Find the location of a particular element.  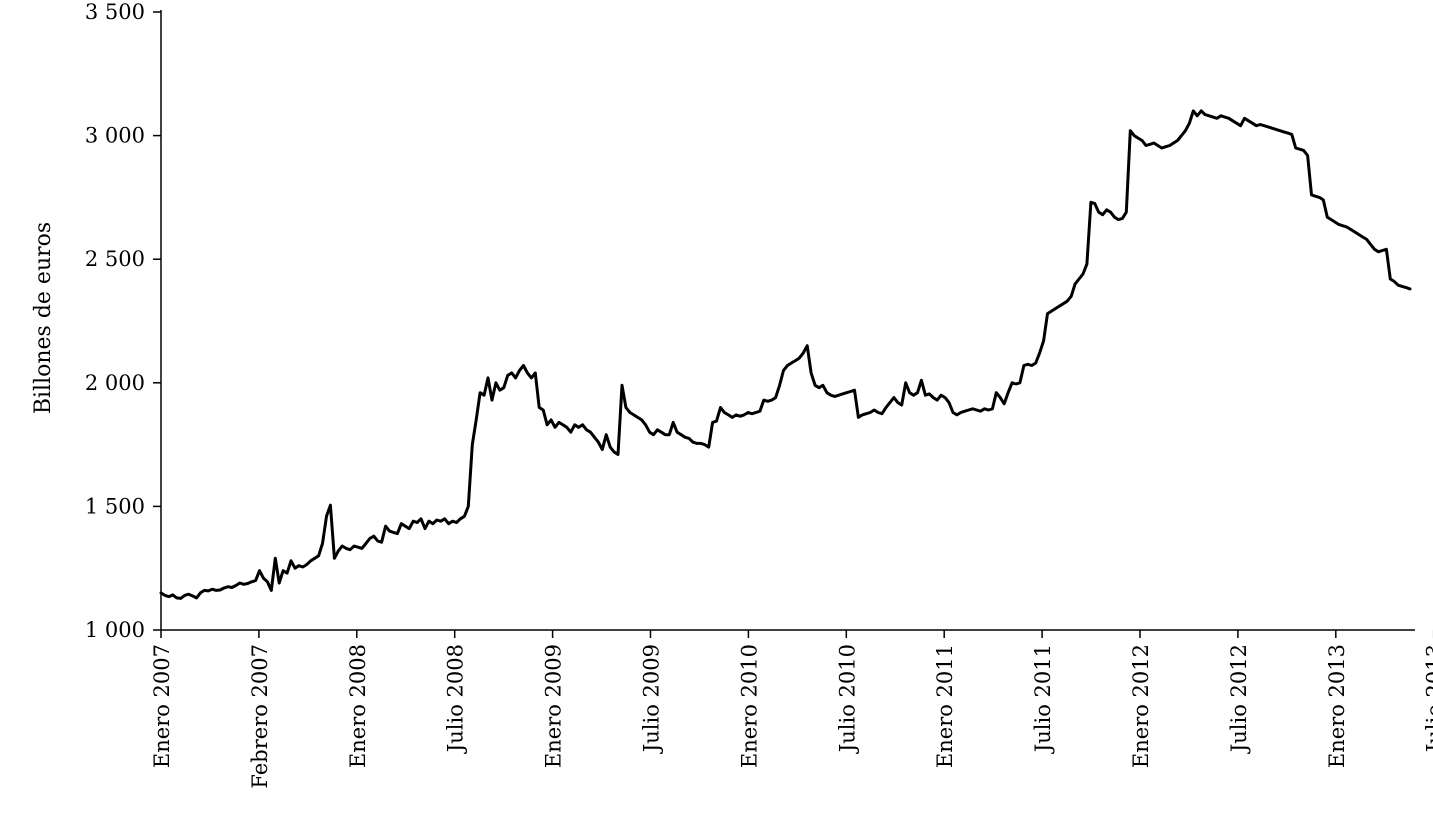

x-tick-label: Julio 2008 is located at coordinates (456, 699).